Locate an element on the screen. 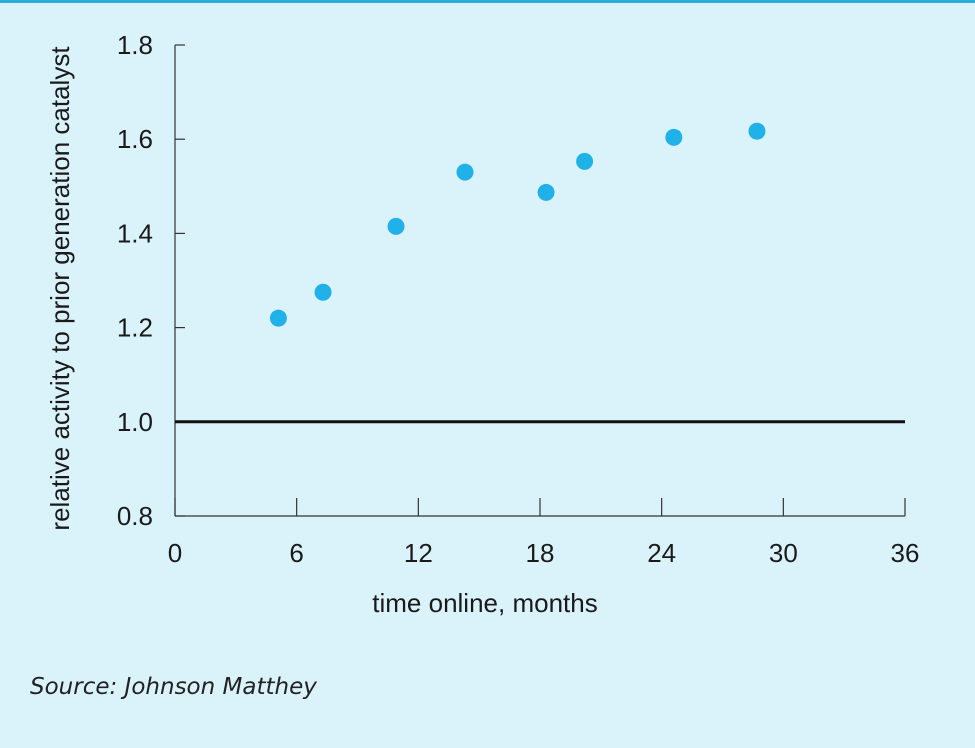 The image size is (975, 748). top-rule is located at coordinates (487, 1).